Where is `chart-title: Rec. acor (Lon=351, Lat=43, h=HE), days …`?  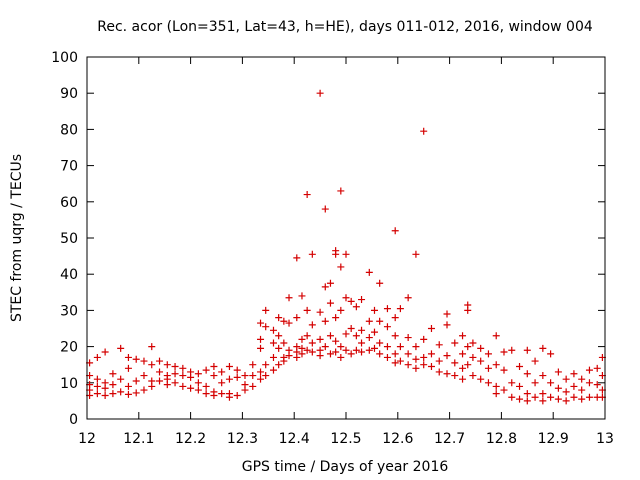 chart-title: Rec. acor (Lon=351, Lat=43, h=HE), days … is located at coordinates (345, 27).